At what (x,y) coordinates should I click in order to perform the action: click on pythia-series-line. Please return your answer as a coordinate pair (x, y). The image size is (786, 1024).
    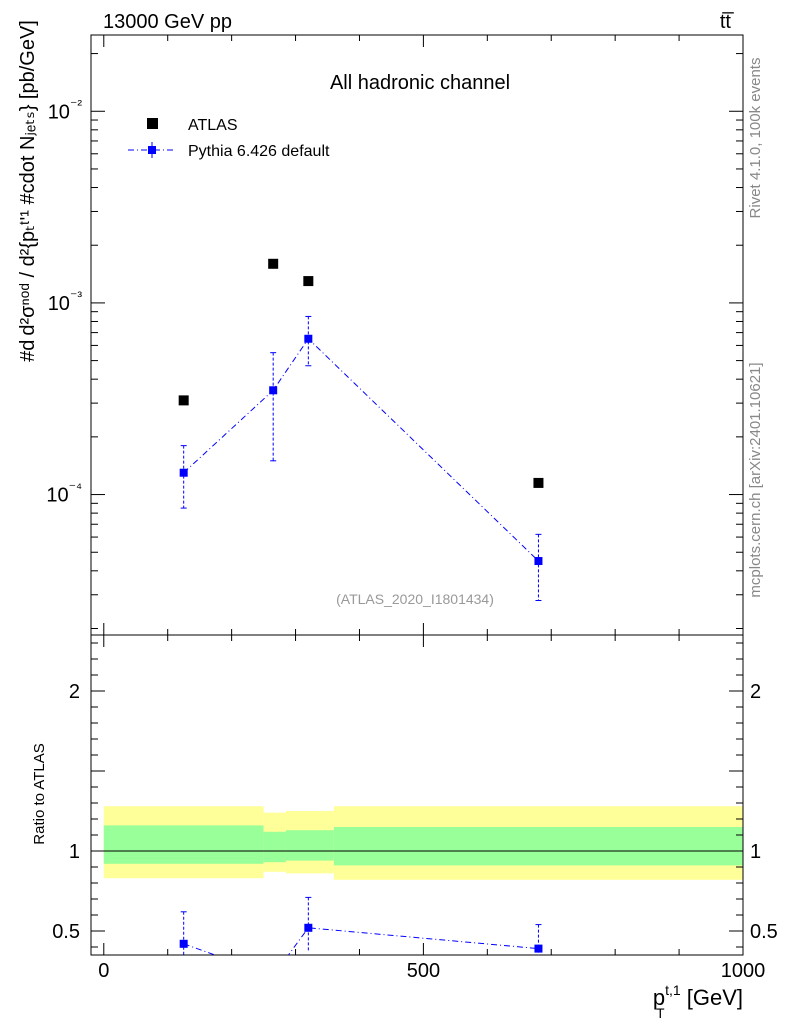
    Looking at the image, I should click on (361, 449).